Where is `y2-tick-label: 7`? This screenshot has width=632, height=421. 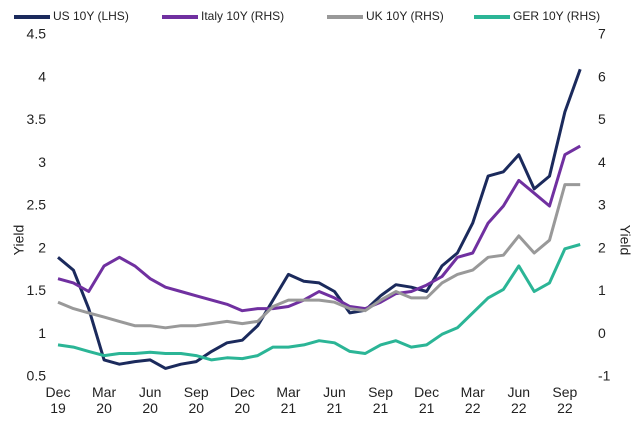
y2-tick-label: 7 is located at coordinates (602, 34).